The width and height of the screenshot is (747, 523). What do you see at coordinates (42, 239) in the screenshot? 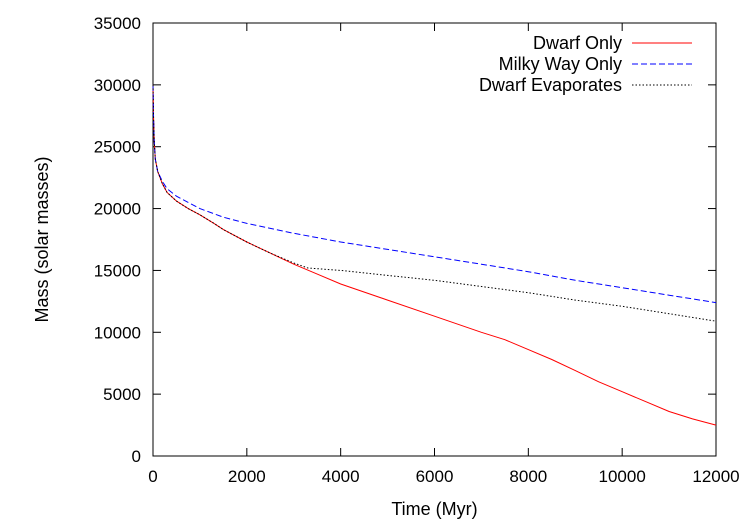
I see `y-axis-label: Mass (solar masses)` at bounding box center [42, 239].